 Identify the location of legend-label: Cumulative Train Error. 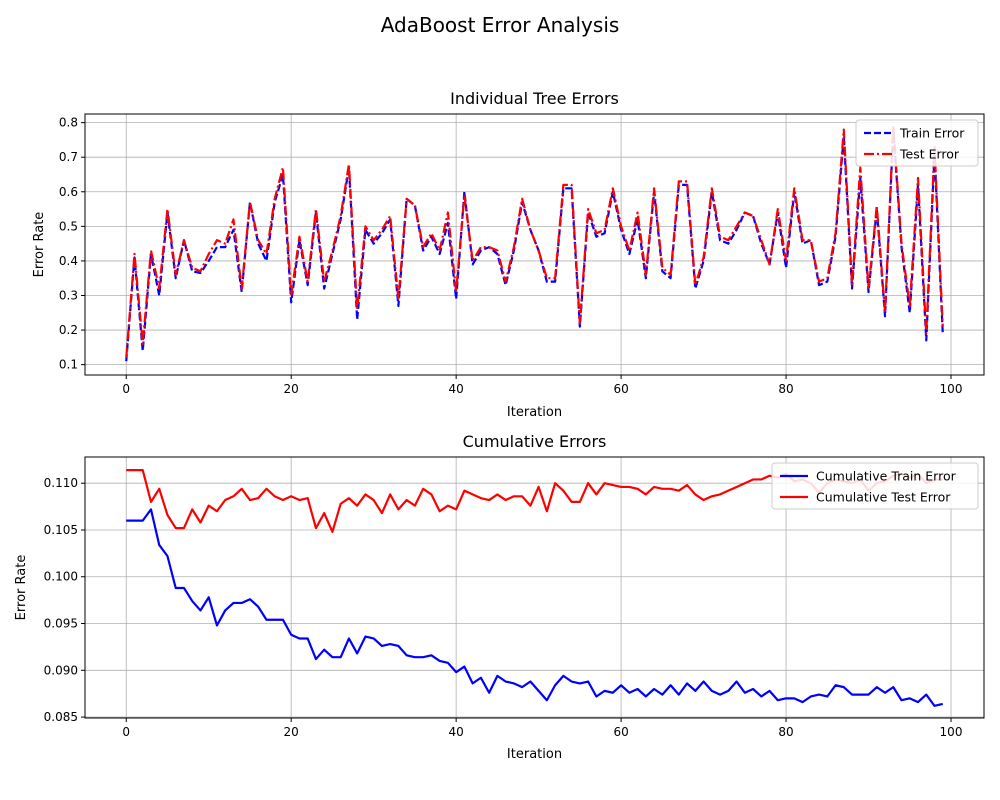
(886, 476).